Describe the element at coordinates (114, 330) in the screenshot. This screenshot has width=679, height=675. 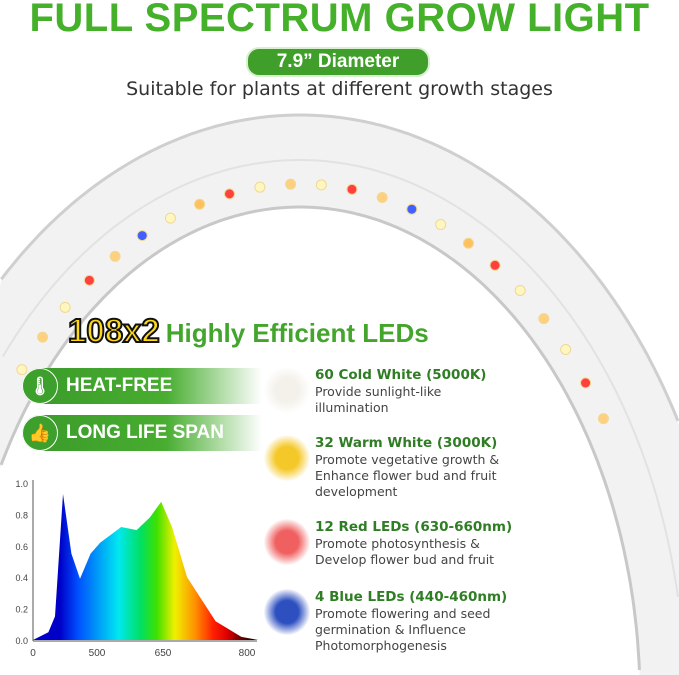
I see `led-count: 108x2` at that location.